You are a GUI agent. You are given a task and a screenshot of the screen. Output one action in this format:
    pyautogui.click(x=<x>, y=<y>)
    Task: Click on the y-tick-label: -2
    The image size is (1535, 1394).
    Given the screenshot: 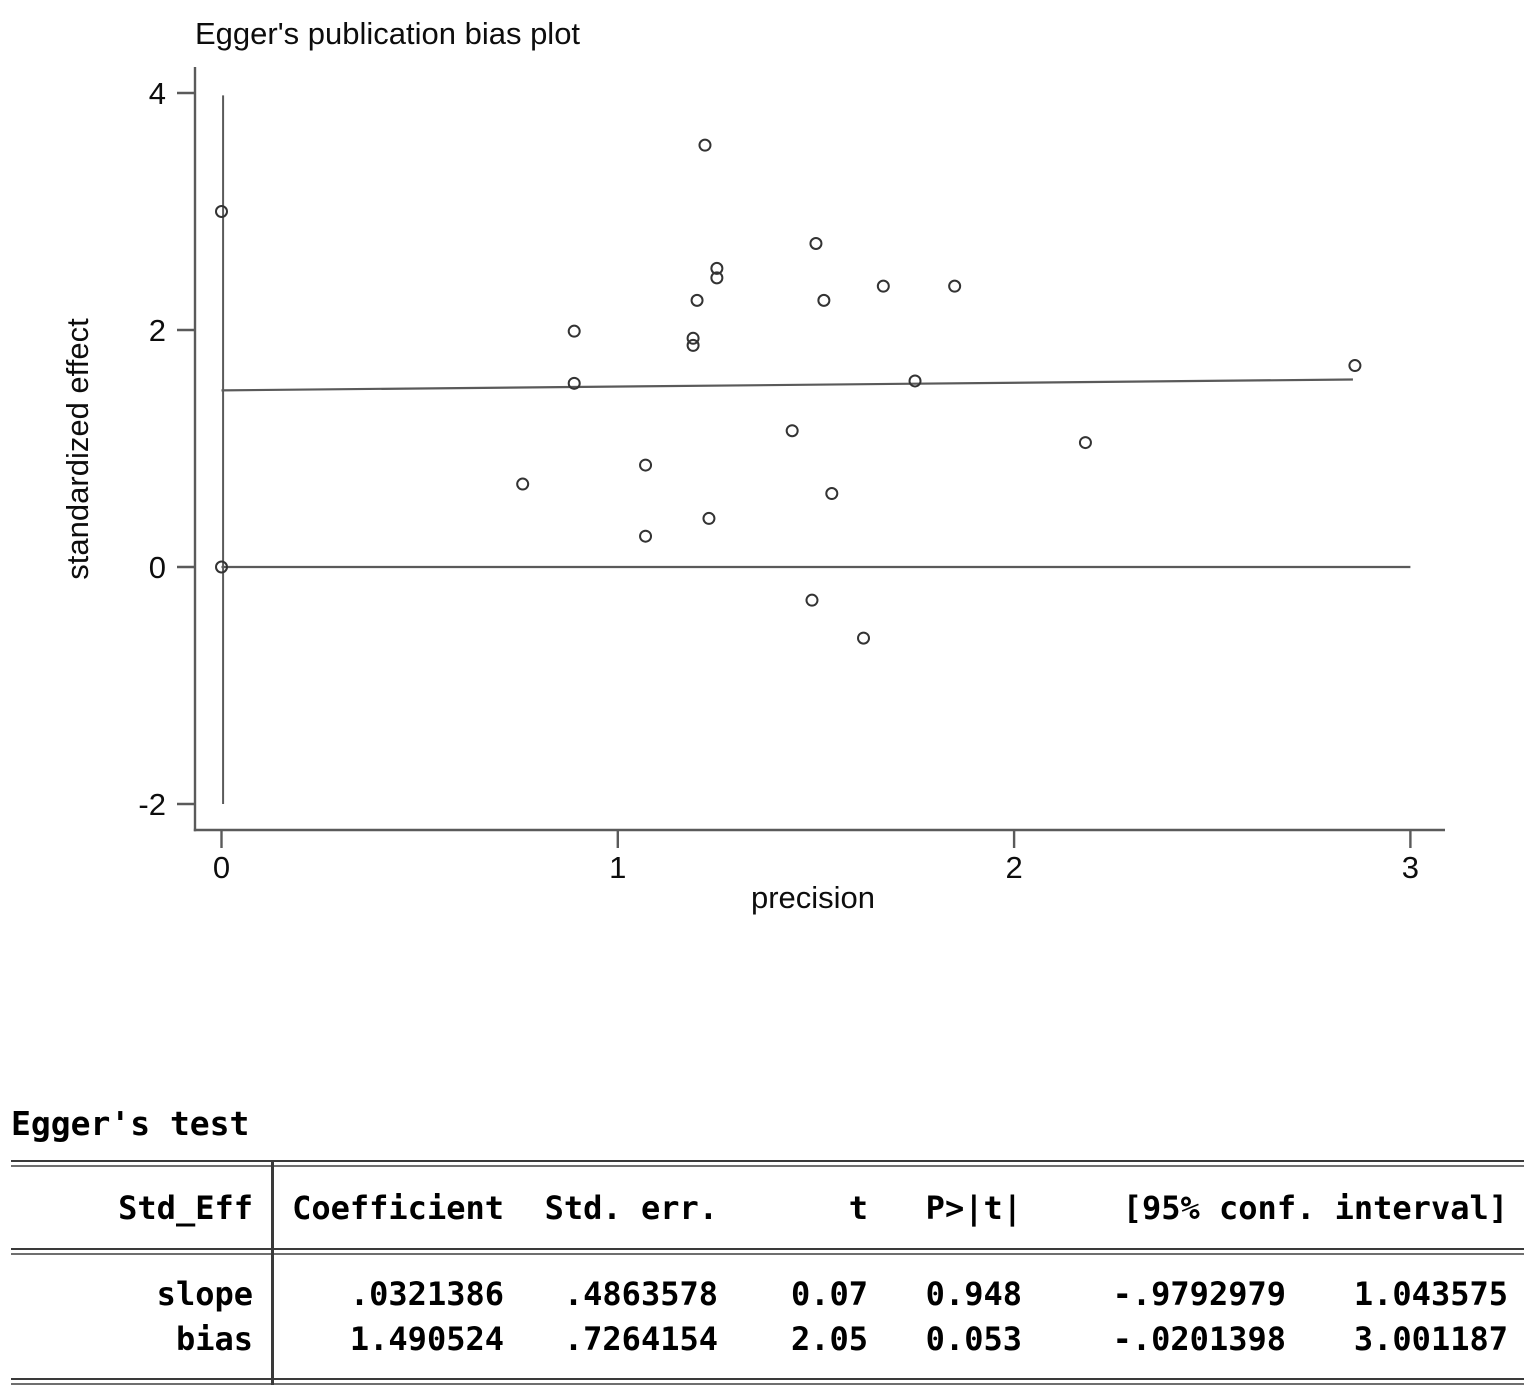 What is the action you would take?
    pyautogui.click(x=152, y=804)
    